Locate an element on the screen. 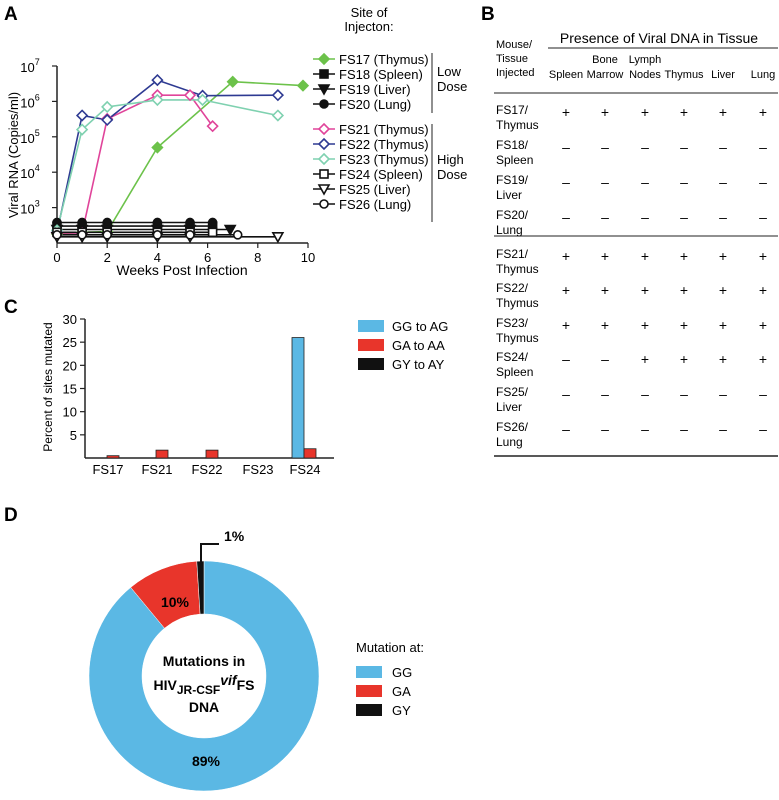  y-tick-label: 10³ is located at coordinates (29, 208).